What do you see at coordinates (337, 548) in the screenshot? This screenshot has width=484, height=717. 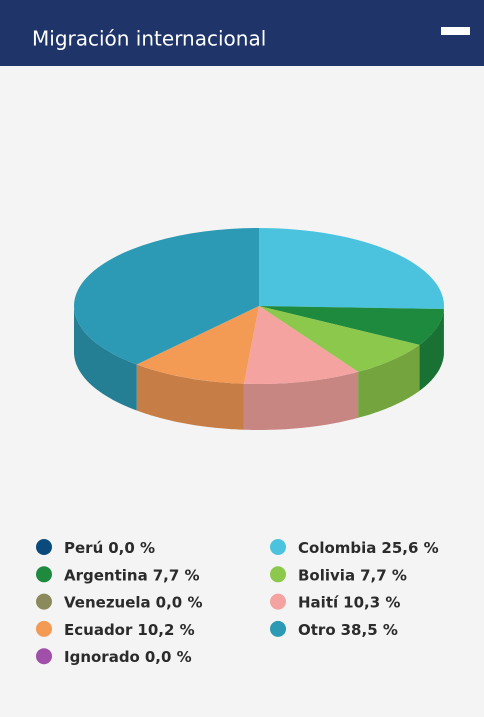 I see `legend-name: Colombia` at bounding box center [337, 548].